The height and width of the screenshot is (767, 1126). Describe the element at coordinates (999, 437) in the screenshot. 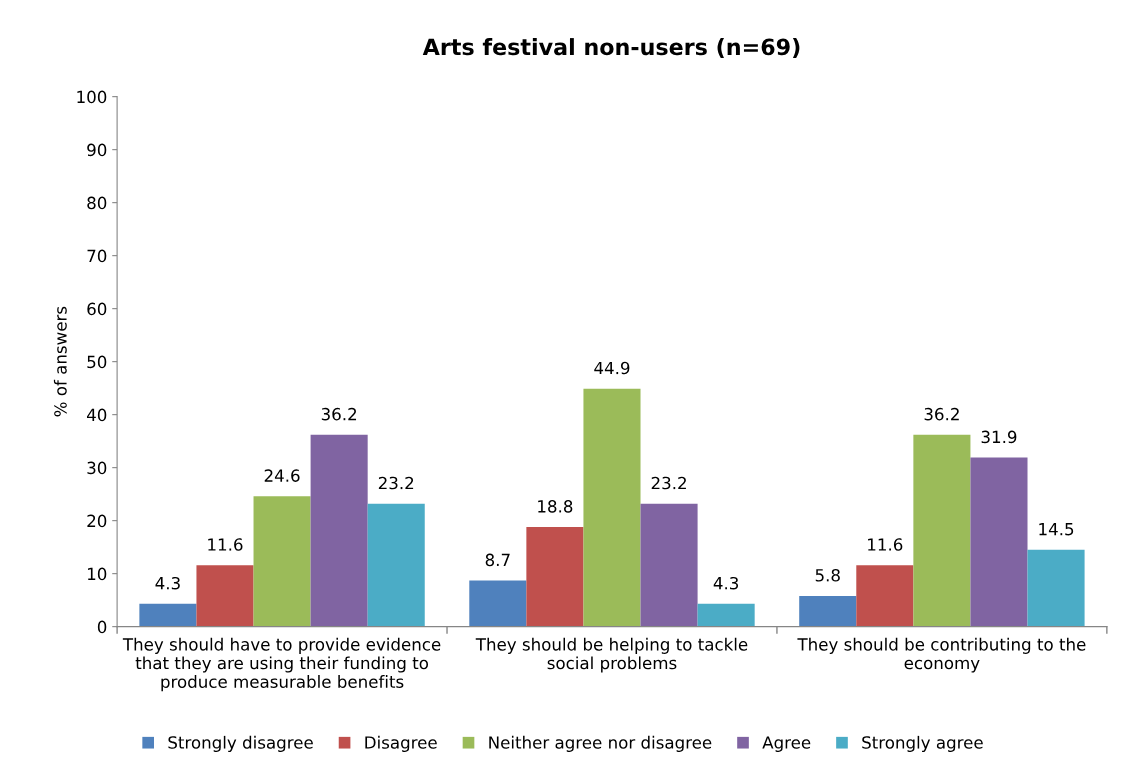

I see `data-label: 31.9` at that location.